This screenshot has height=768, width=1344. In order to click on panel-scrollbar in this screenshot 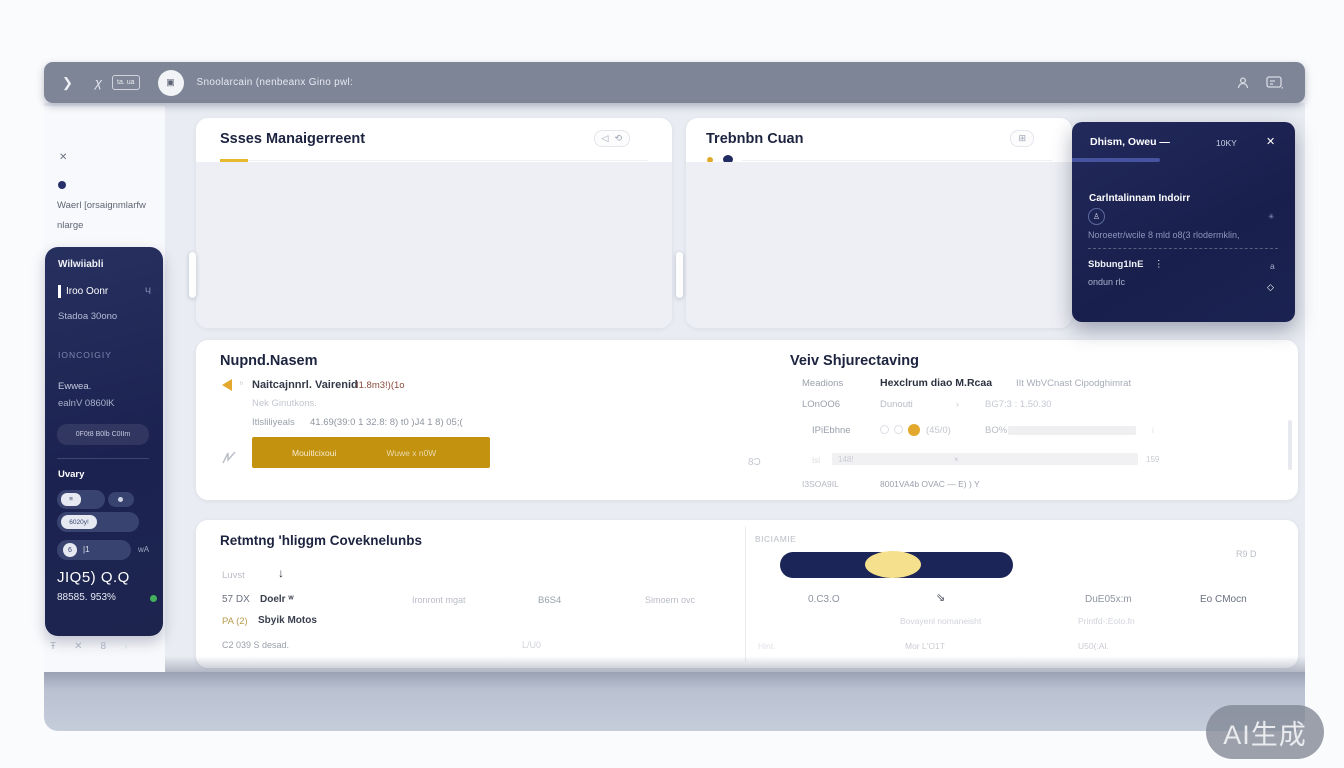, I will do `click(1290, 445)`.